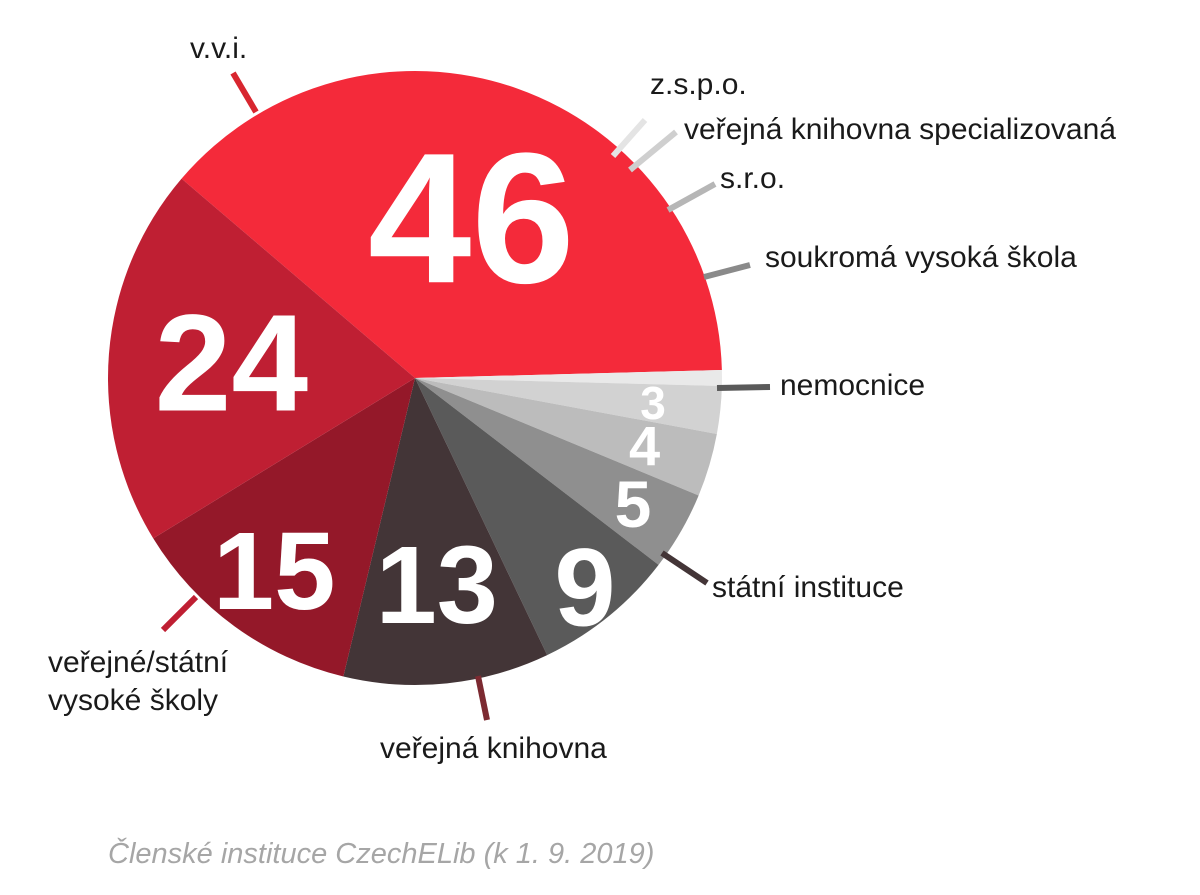 The image size is (1200, 895). I want to click on slice-value-label: 46, so click(471, 218).